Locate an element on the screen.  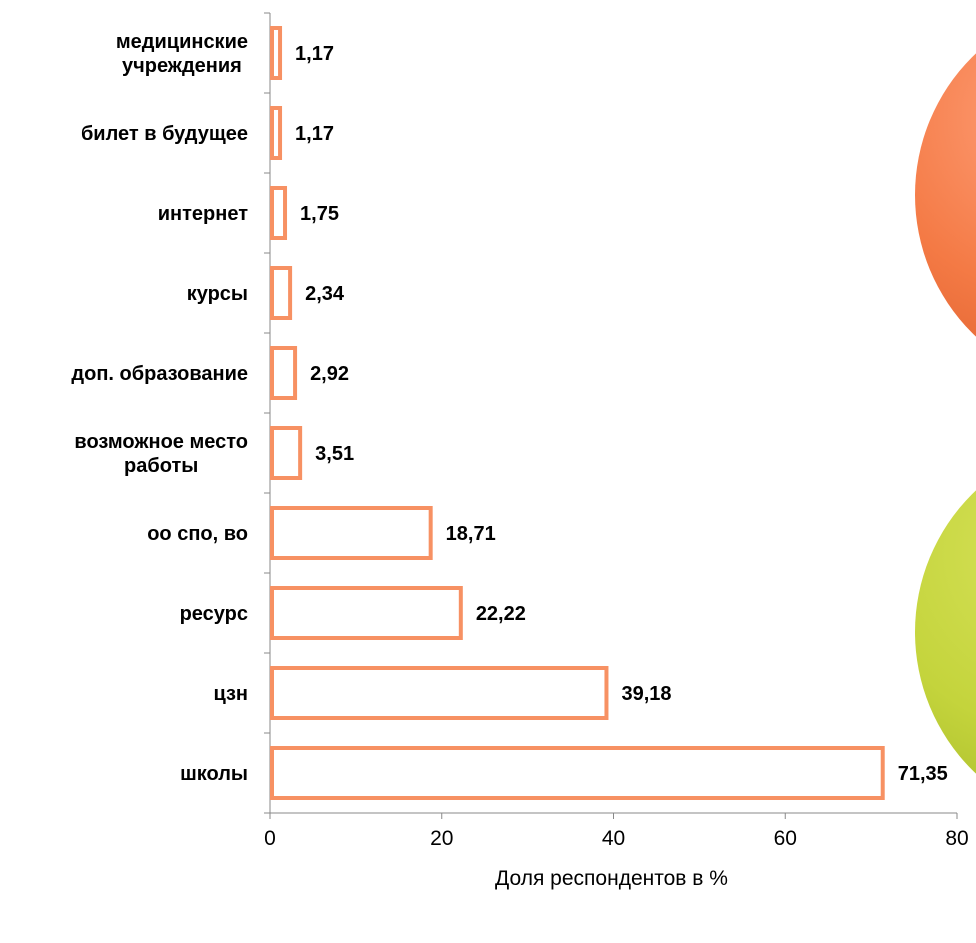
category-label: цзн is located at coordinates (230, 694).